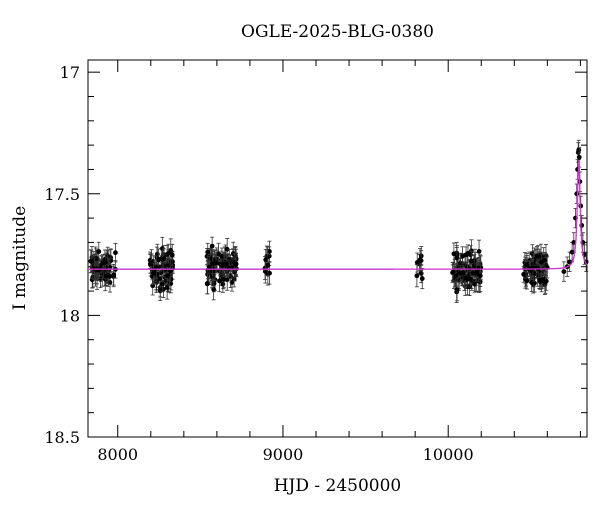 Image resolution: width=600 pixels, height=512 pixels. Describe the element at coordinates (62, 437) in the screenshot. I see `y-tick-label: 18.5` at that location.